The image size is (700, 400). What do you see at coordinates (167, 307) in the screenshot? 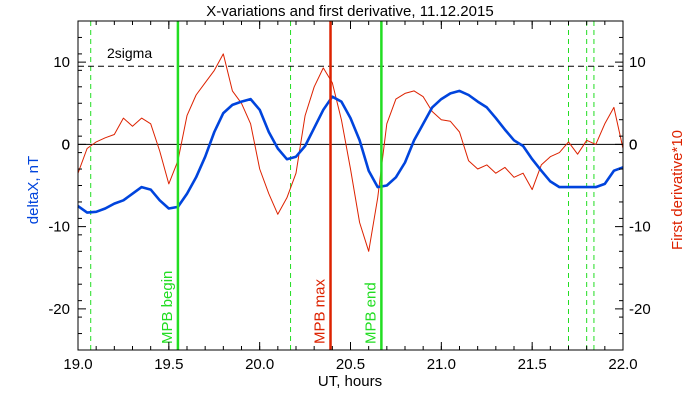
I see `vertical-marker-label-0: MPB begin` at bounding box center [167, 307].